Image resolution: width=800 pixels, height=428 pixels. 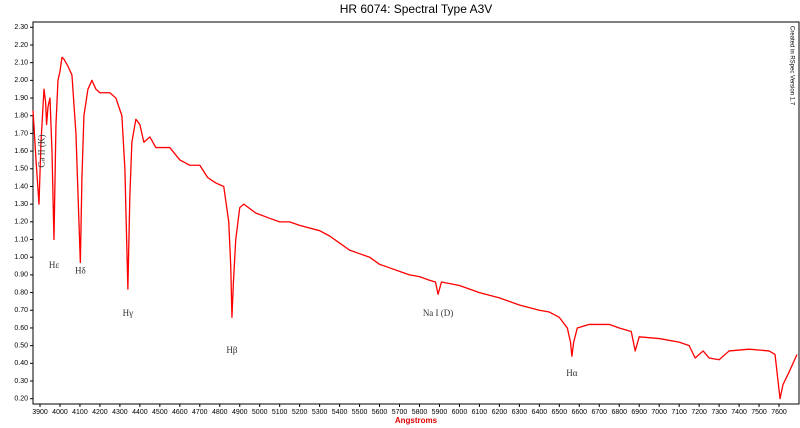 What do you see at coordinates (42, 151) in the screenshot?
I see `annotation: Ca II (K)` at bounding box center [42, 151].